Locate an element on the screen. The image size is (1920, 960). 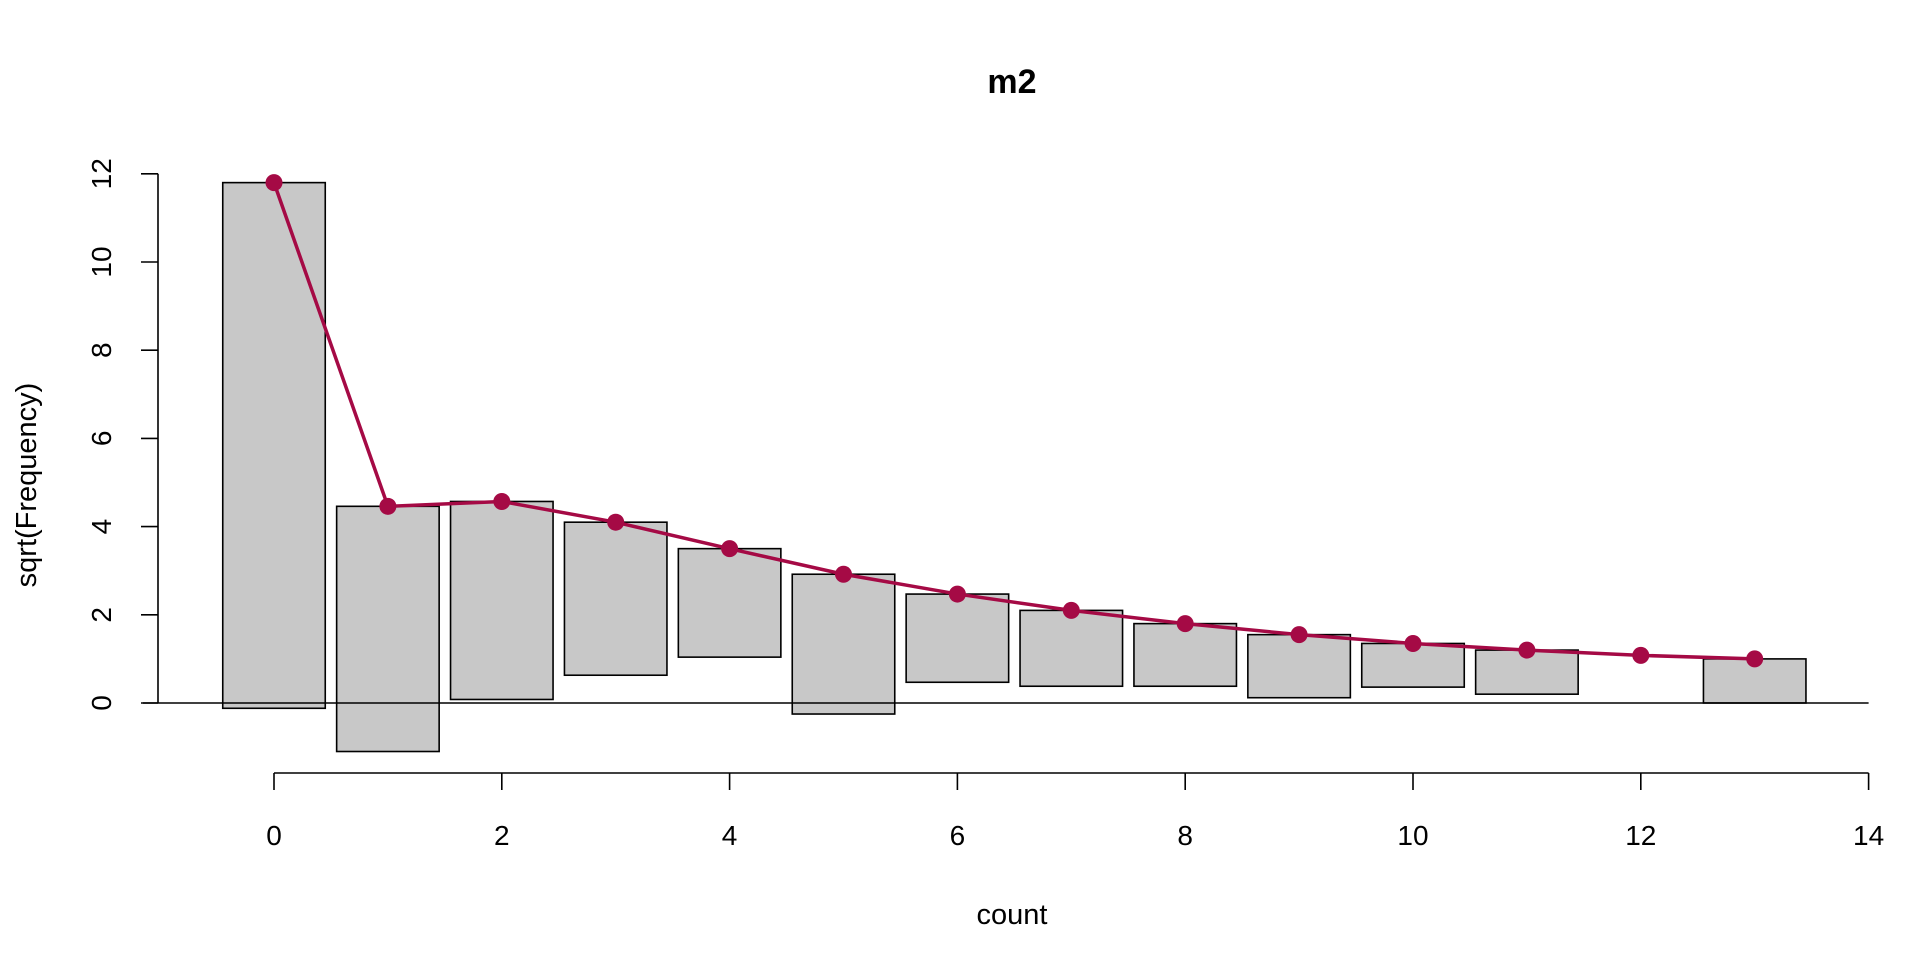
x-tick-label-8: 8 is located at coordinates (1185, 835).